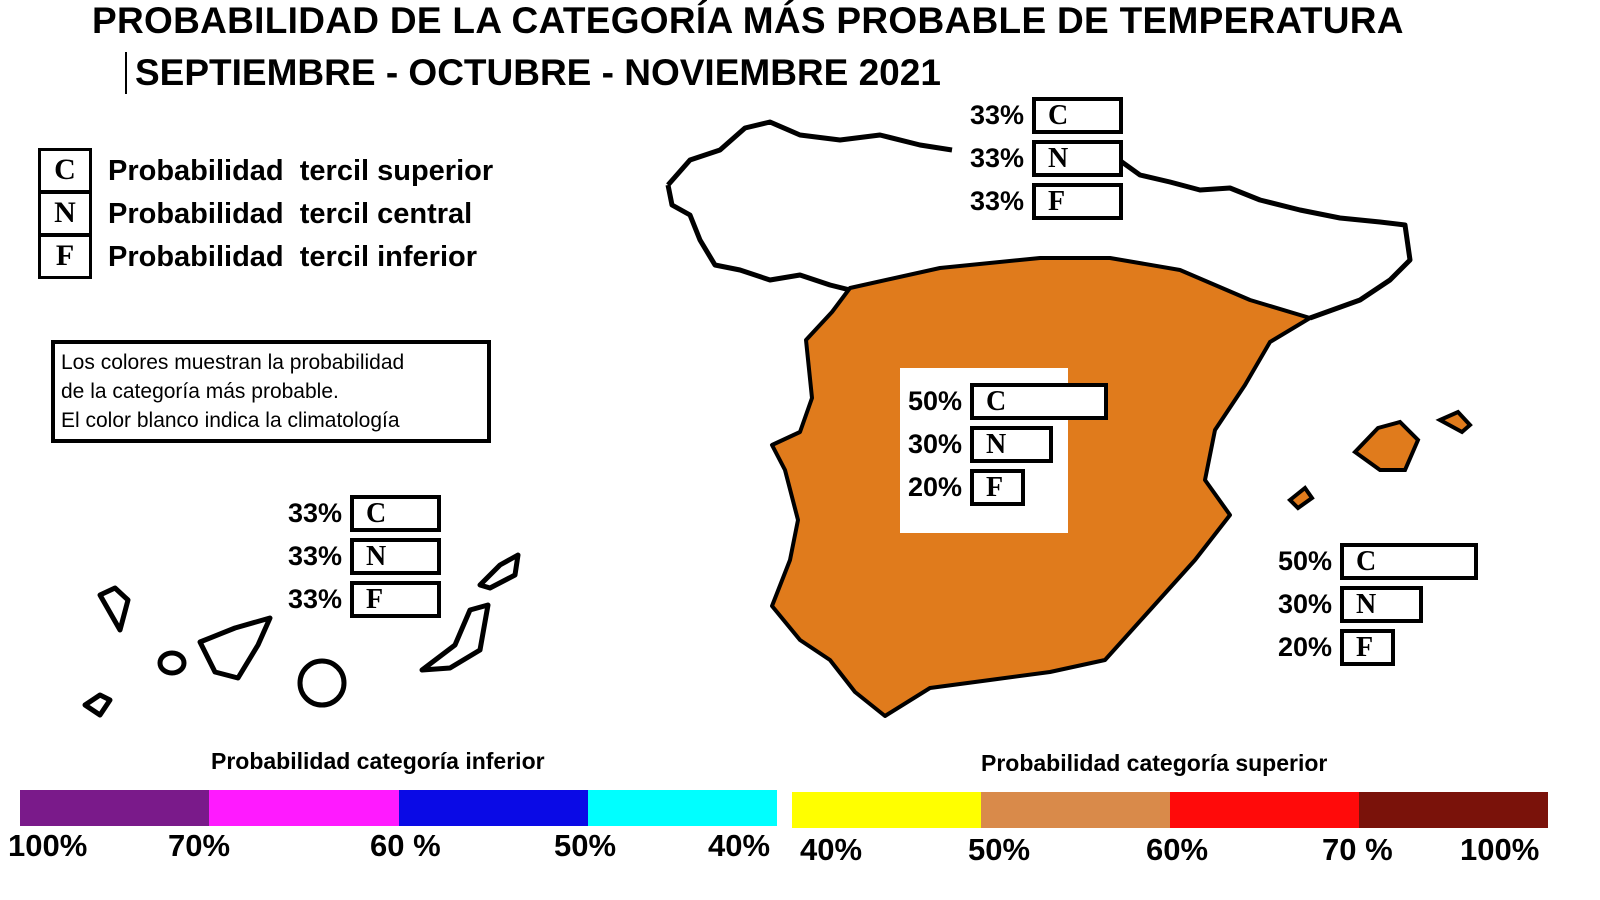  Describe the element at coordinates (230, 420) in the screenshot. I see `note-line: El color blanco indica la climatología` at that location.